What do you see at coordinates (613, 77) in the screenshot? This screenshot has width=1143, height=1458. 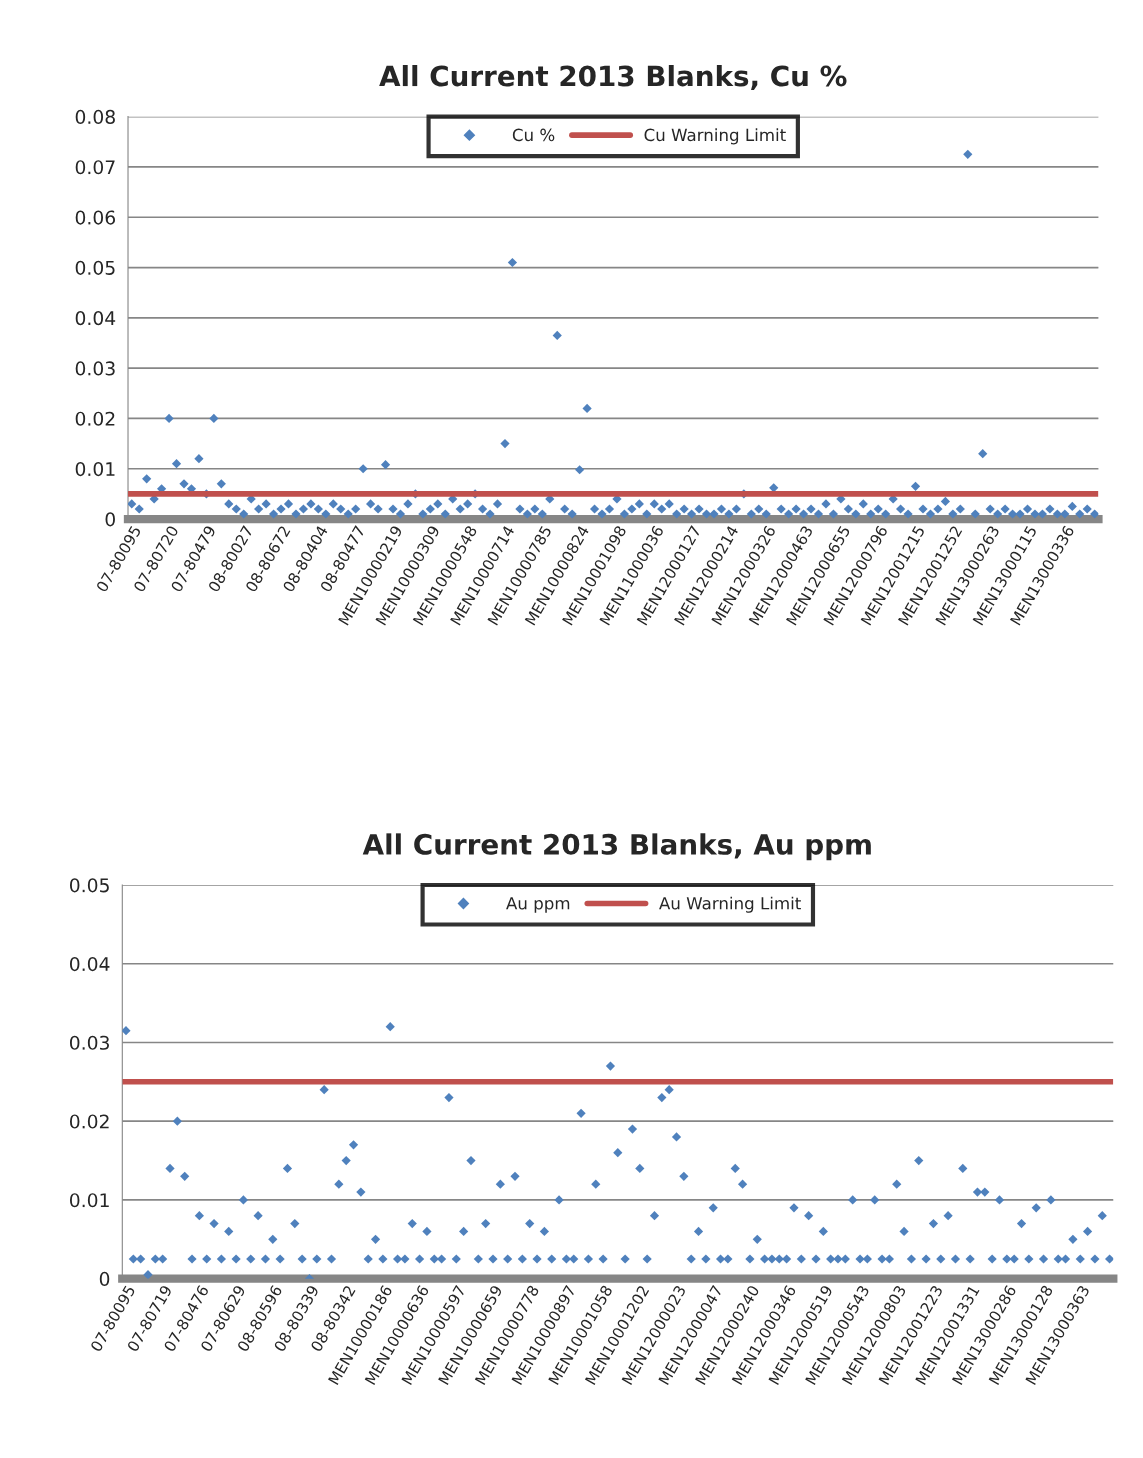 I see `chart-title: All Current 2013 Blanks, Cu %` at bounding box center [613, 77].